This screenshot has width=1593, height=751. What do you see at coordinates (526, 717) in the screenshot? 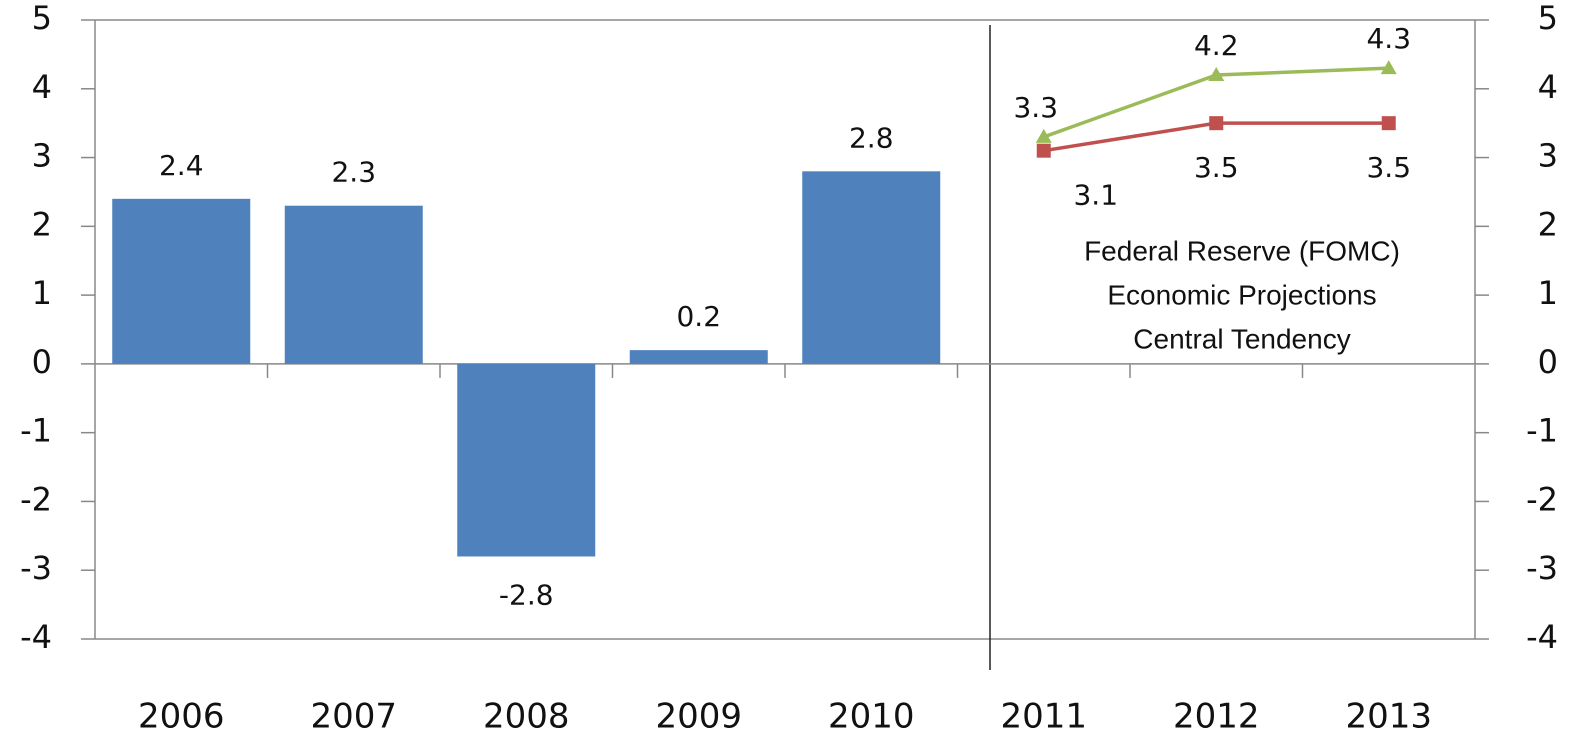
I see `x-tick-label: 2008` at bounding box center [526, 717].